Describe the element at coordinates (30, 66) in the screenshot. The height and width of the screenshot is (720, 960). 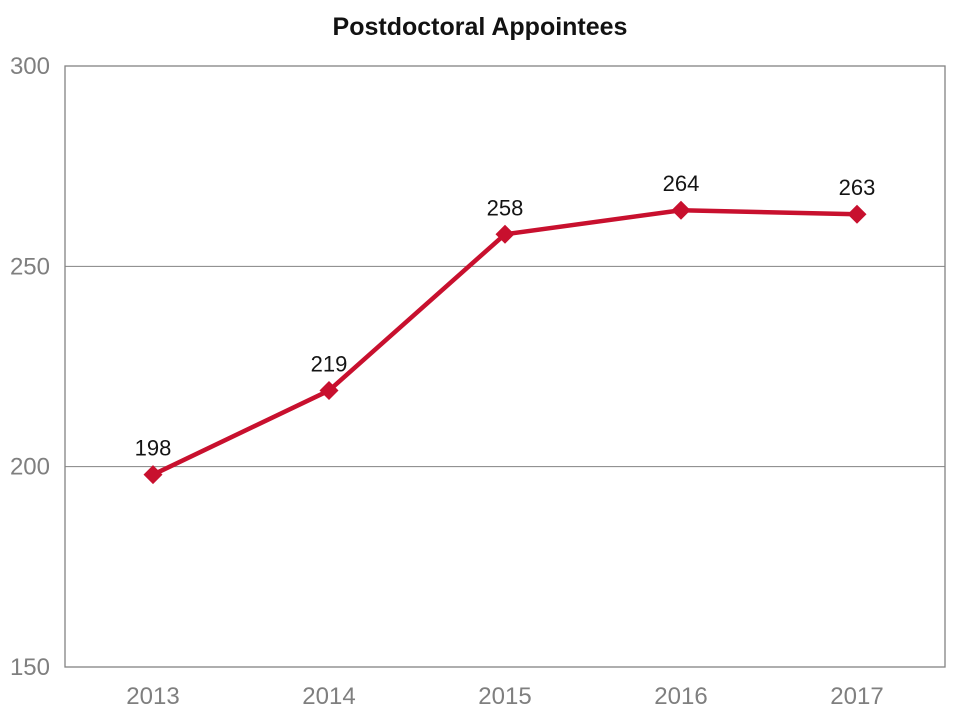
I see `y-axis-tick-label: 300` at that location.